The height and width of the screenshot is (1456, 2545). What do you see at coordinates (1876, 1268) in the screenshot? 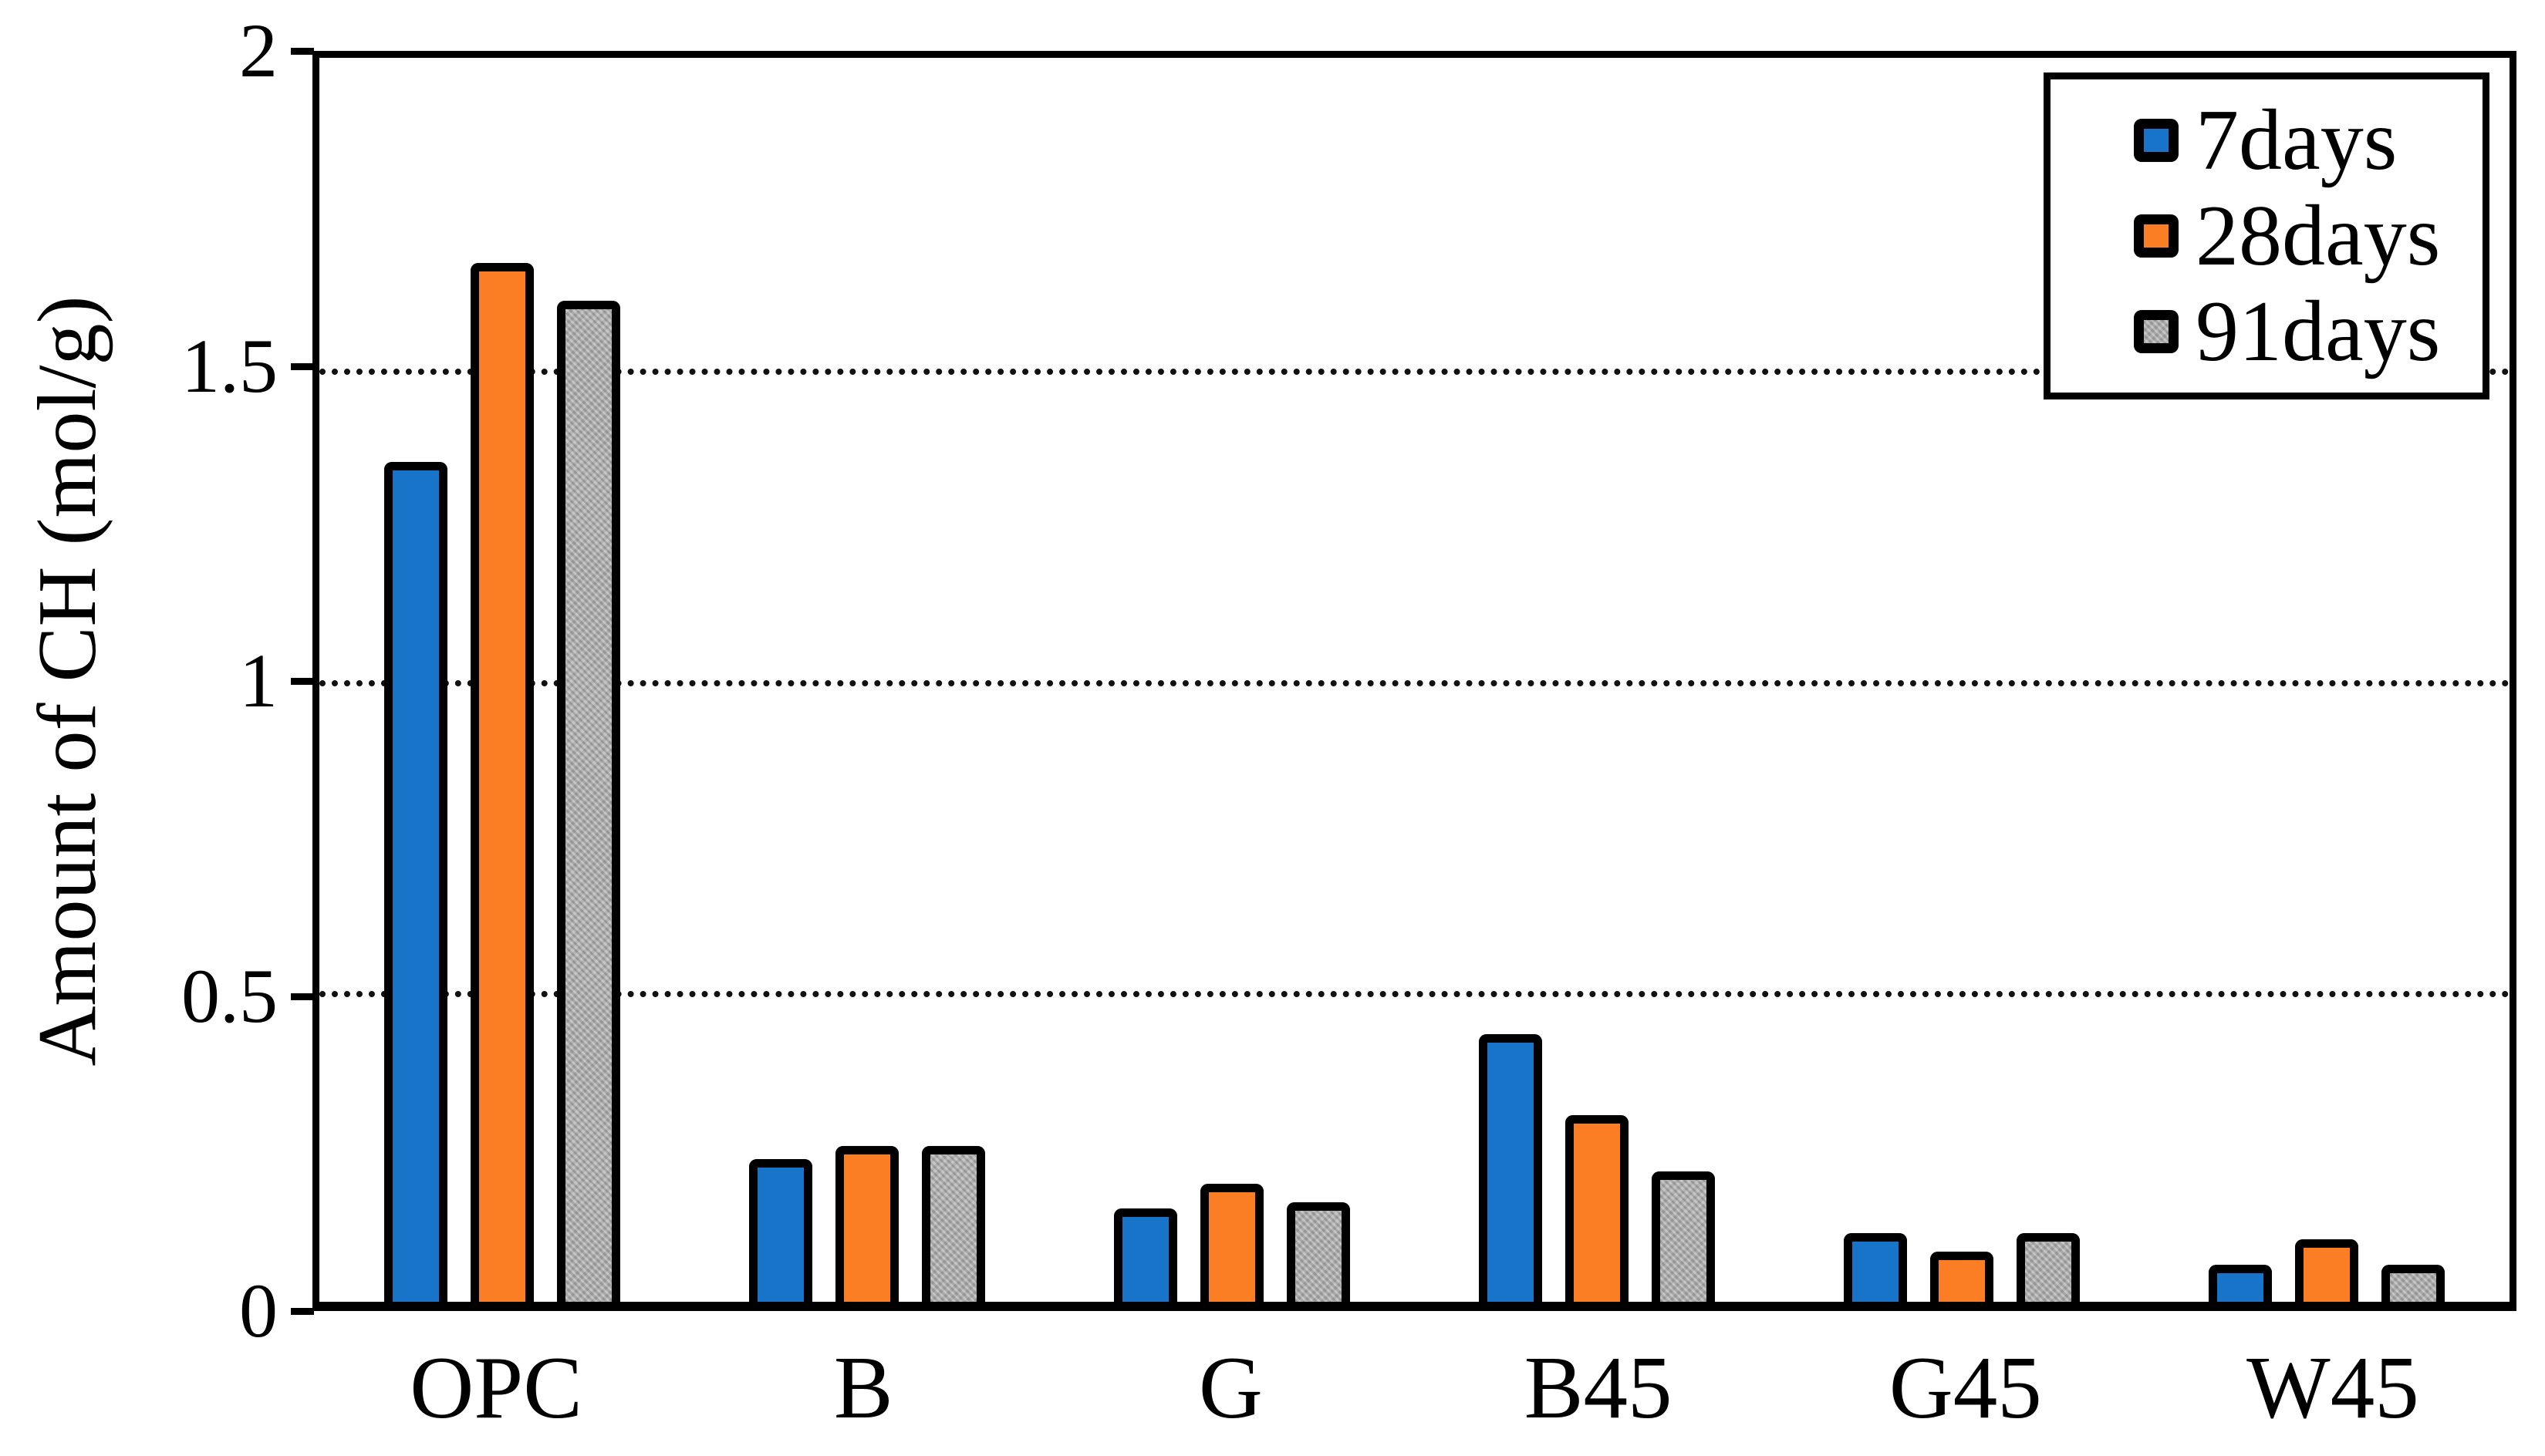
I see `bar-g45-7days` at bounding box center [1876, 1268].